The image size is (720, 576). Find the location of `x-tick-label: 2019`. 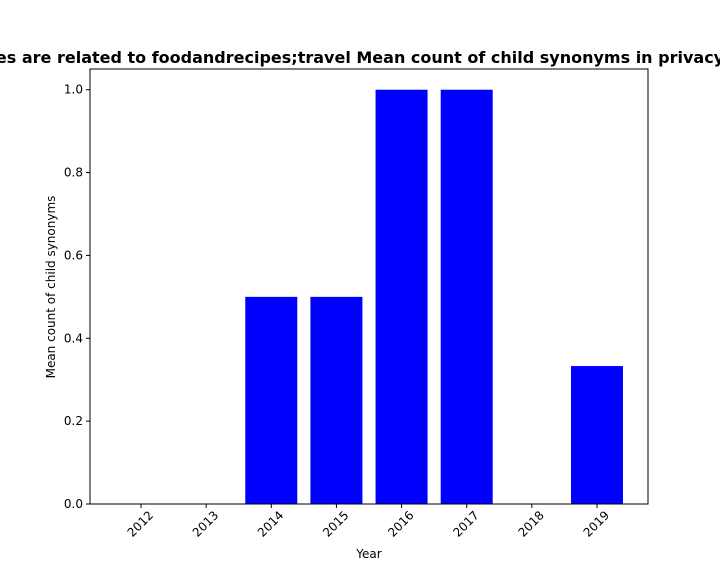

x-tick-label: 2019 is located at coordinates (596, 523).